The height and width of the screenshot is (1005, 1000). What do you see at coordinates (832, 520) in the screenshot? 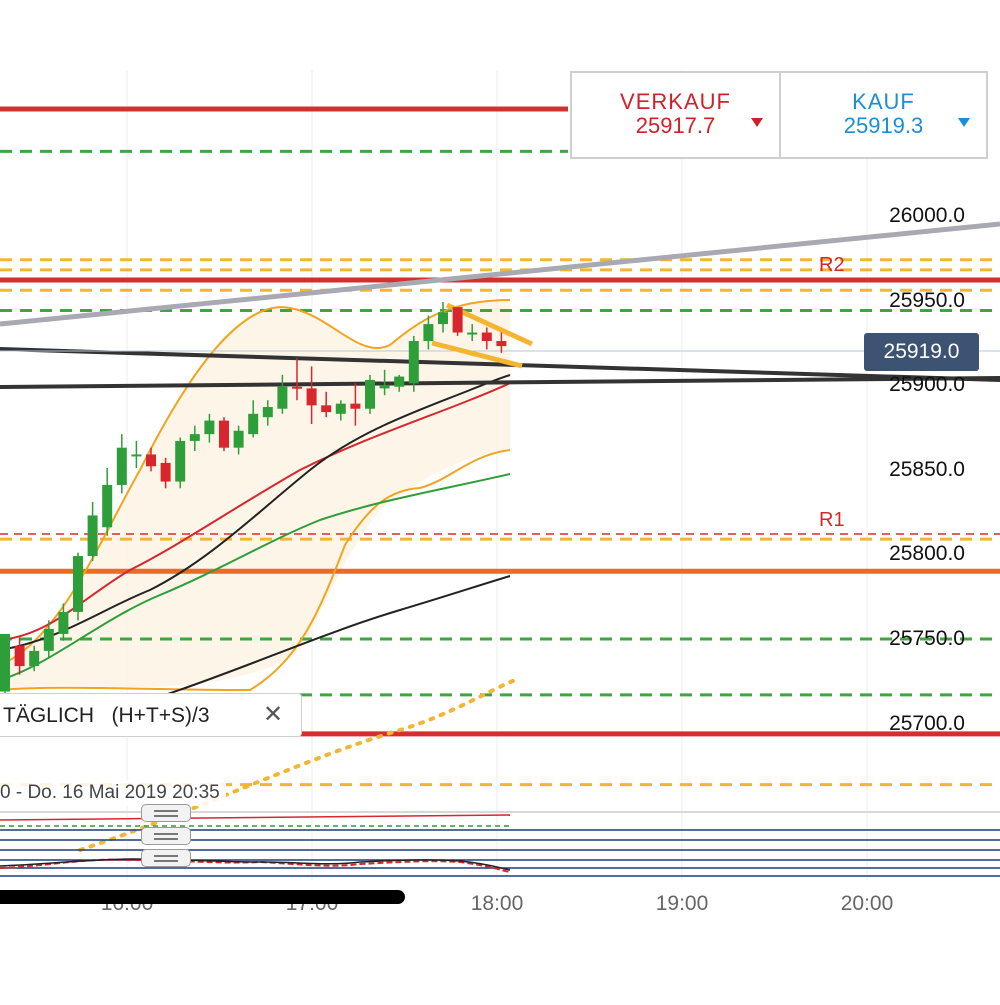
I see `pivot-label-r1: R1` at bounding box center [832, 520].